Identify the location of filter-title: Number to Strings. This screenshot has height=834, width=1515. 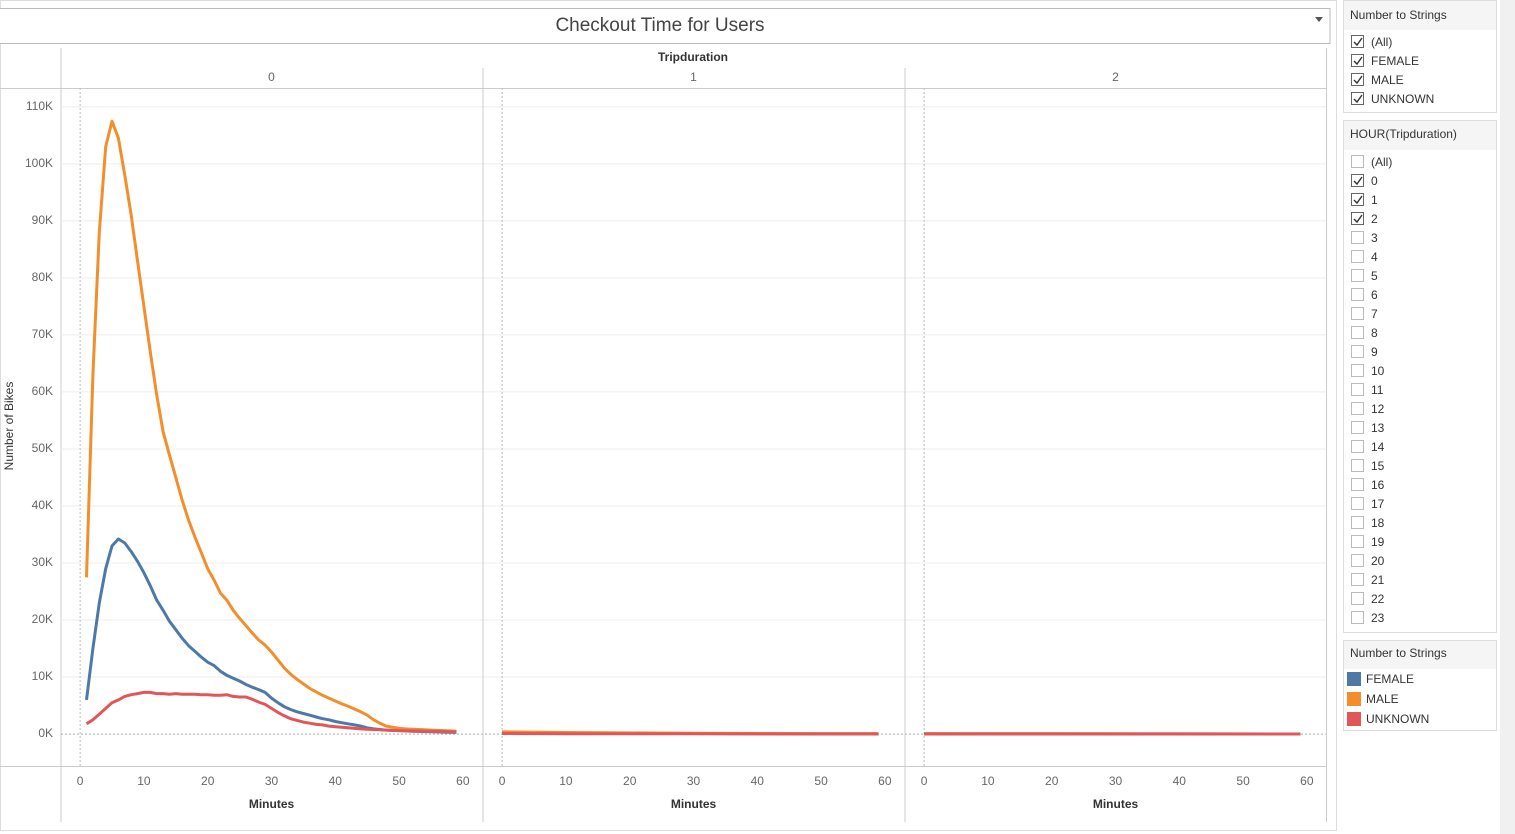
(1398, 15).